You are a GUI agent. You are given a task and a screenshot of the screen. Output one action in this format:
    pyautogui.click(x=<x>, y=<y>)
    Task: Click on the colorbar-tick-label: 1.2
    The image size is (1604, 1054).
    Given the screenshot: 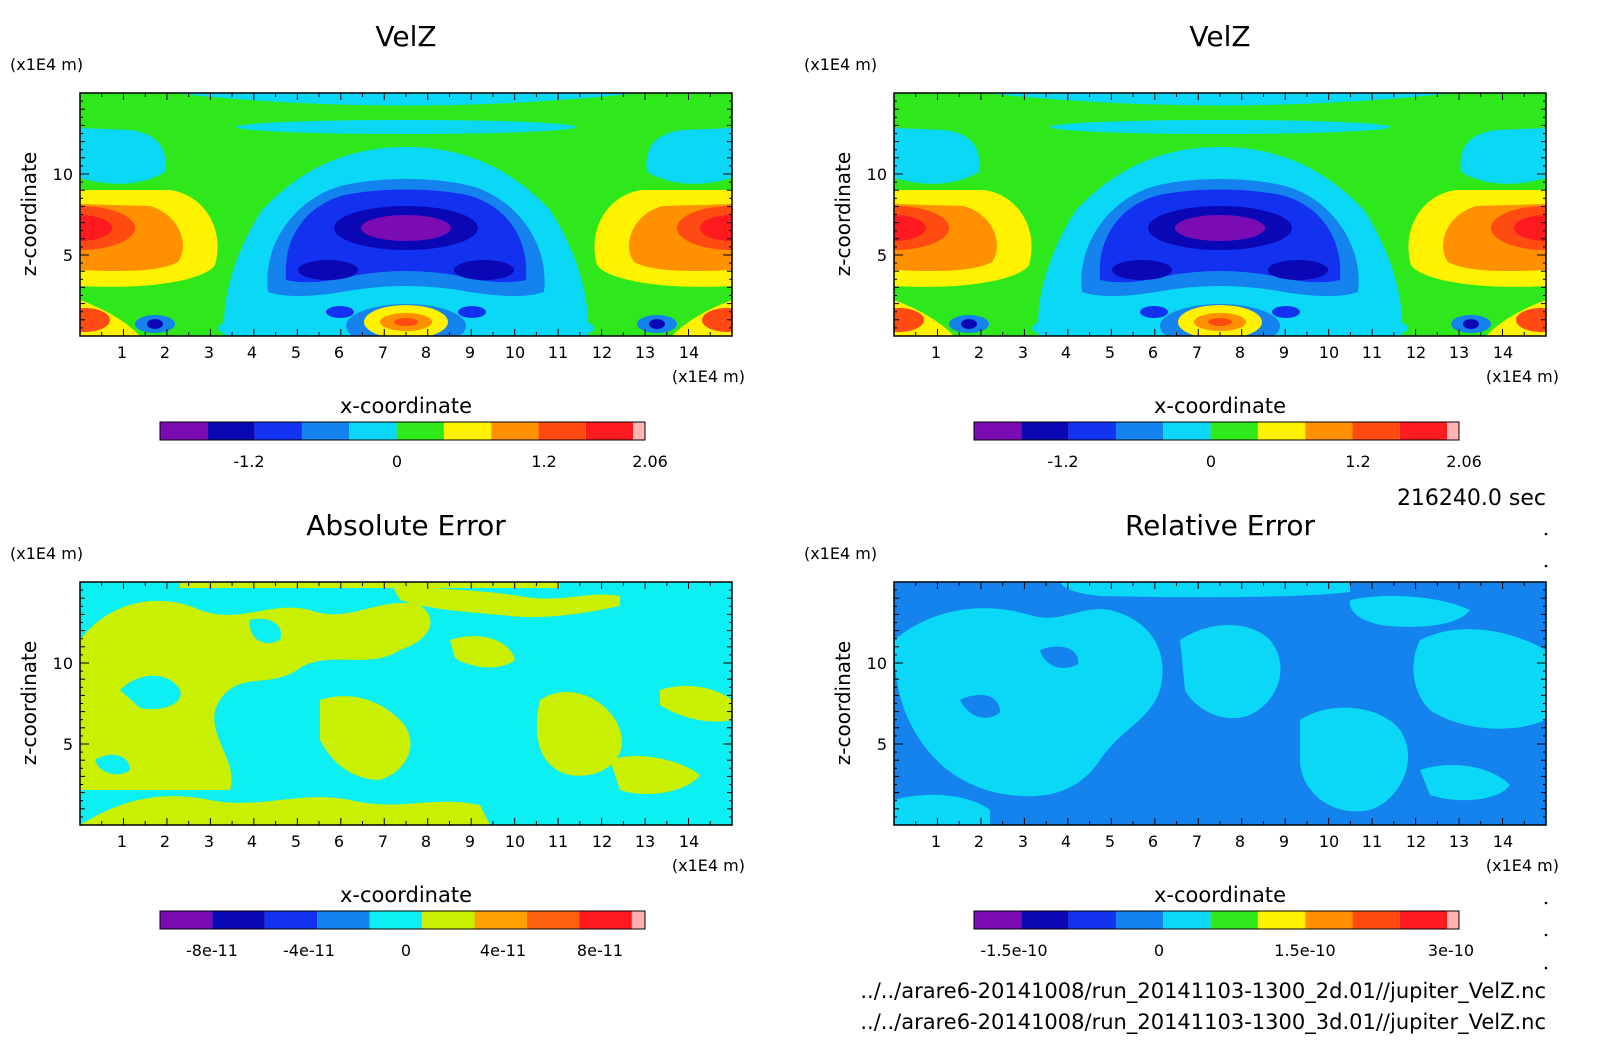 What is the action you would take?
    pyautogui.click(x=1357, y=461)
    